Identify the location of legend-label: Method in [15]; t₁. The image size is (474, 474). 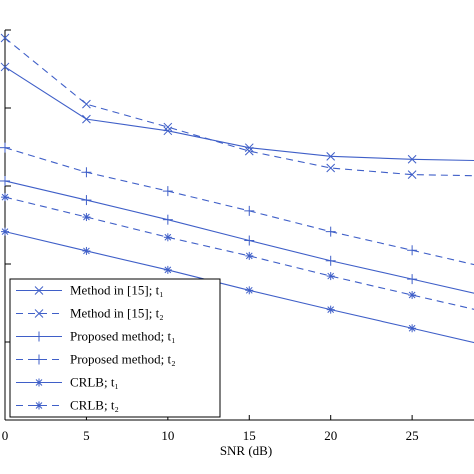
(117, 289).